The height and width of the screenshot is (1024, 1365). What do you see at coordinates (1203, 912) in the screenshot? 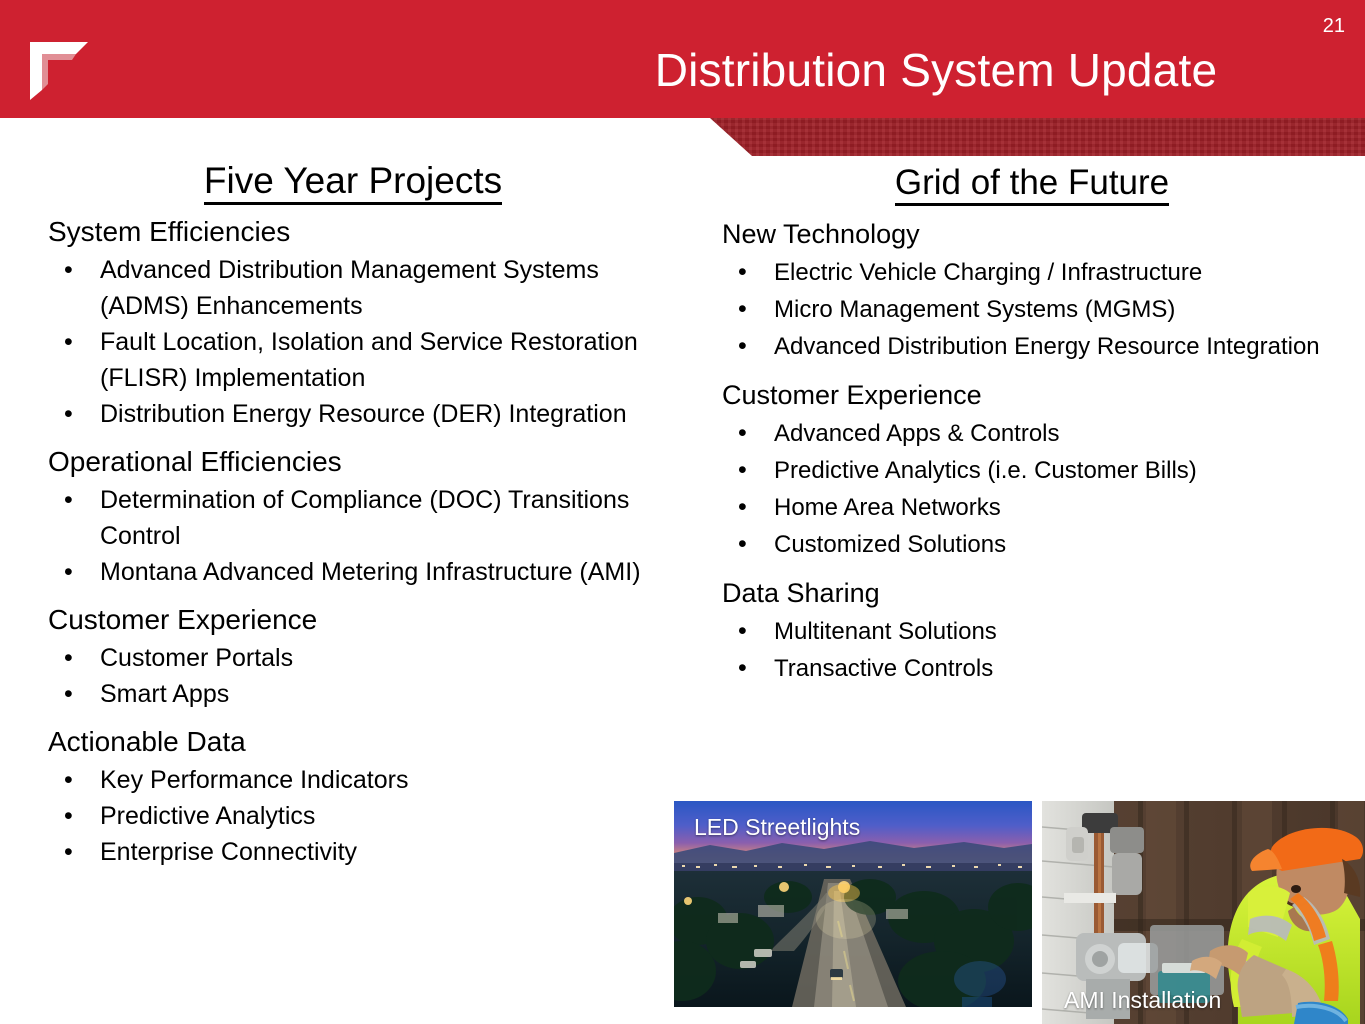
I see `ami-installation-photo: AMI Installation` at bounding box center [1203, 912].